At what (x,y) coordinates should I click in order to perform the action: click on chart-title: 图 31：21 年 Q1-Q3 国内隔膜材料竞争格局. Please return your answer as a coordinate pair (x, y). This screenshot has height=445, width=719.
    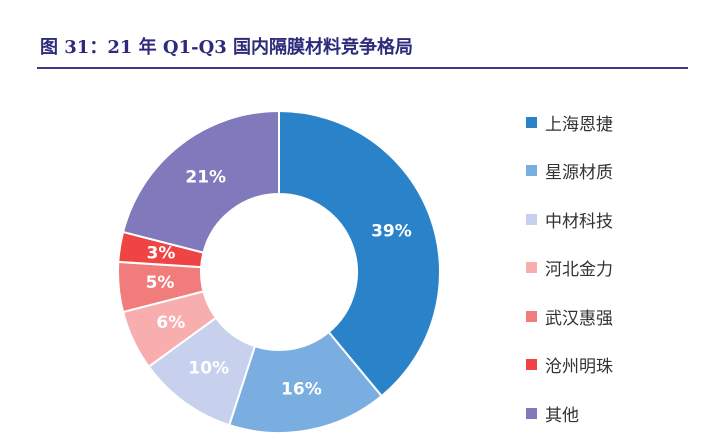
    Looking at the image, I should click on (227, 47).